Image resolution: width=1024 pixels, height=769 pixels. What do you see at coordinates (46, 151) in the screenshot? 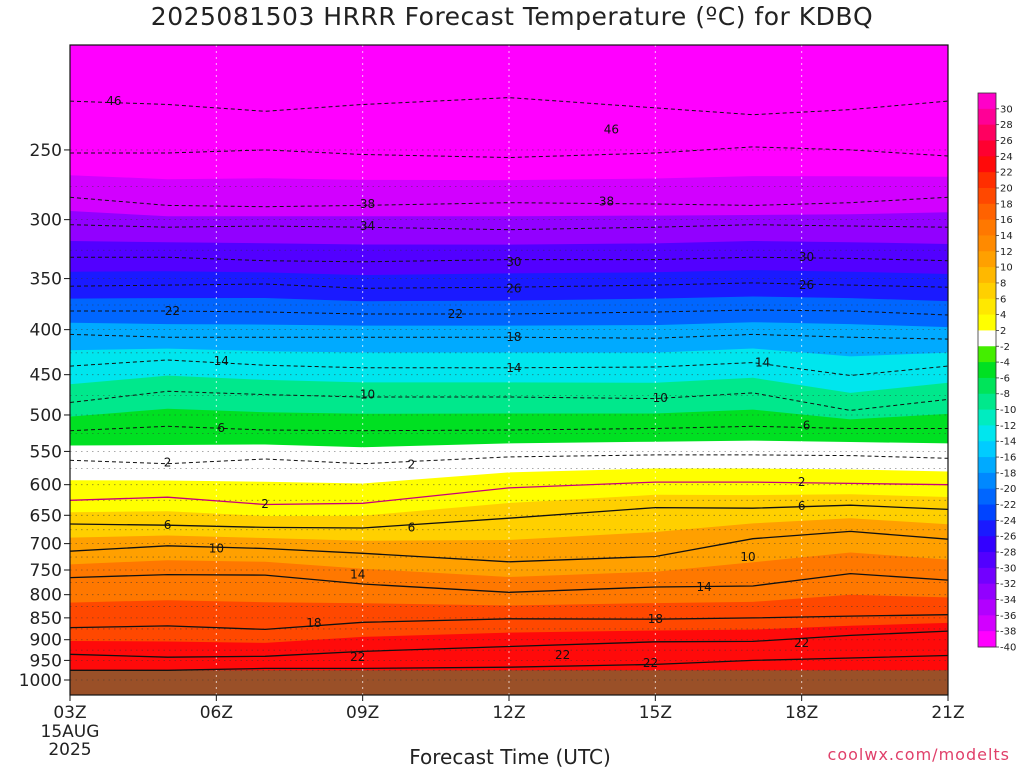
I see `y-tick-label: 250` at bounding box center [46, 151].